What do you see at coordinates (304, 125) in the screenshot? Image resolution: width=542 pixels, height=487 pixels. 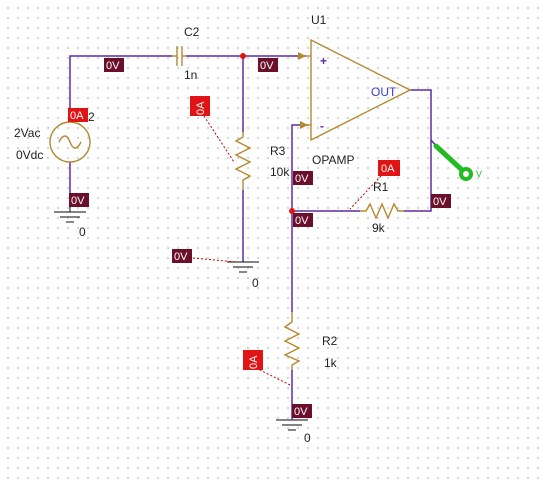 I see `minus-input-arrow` at bounding box center [304, 125].